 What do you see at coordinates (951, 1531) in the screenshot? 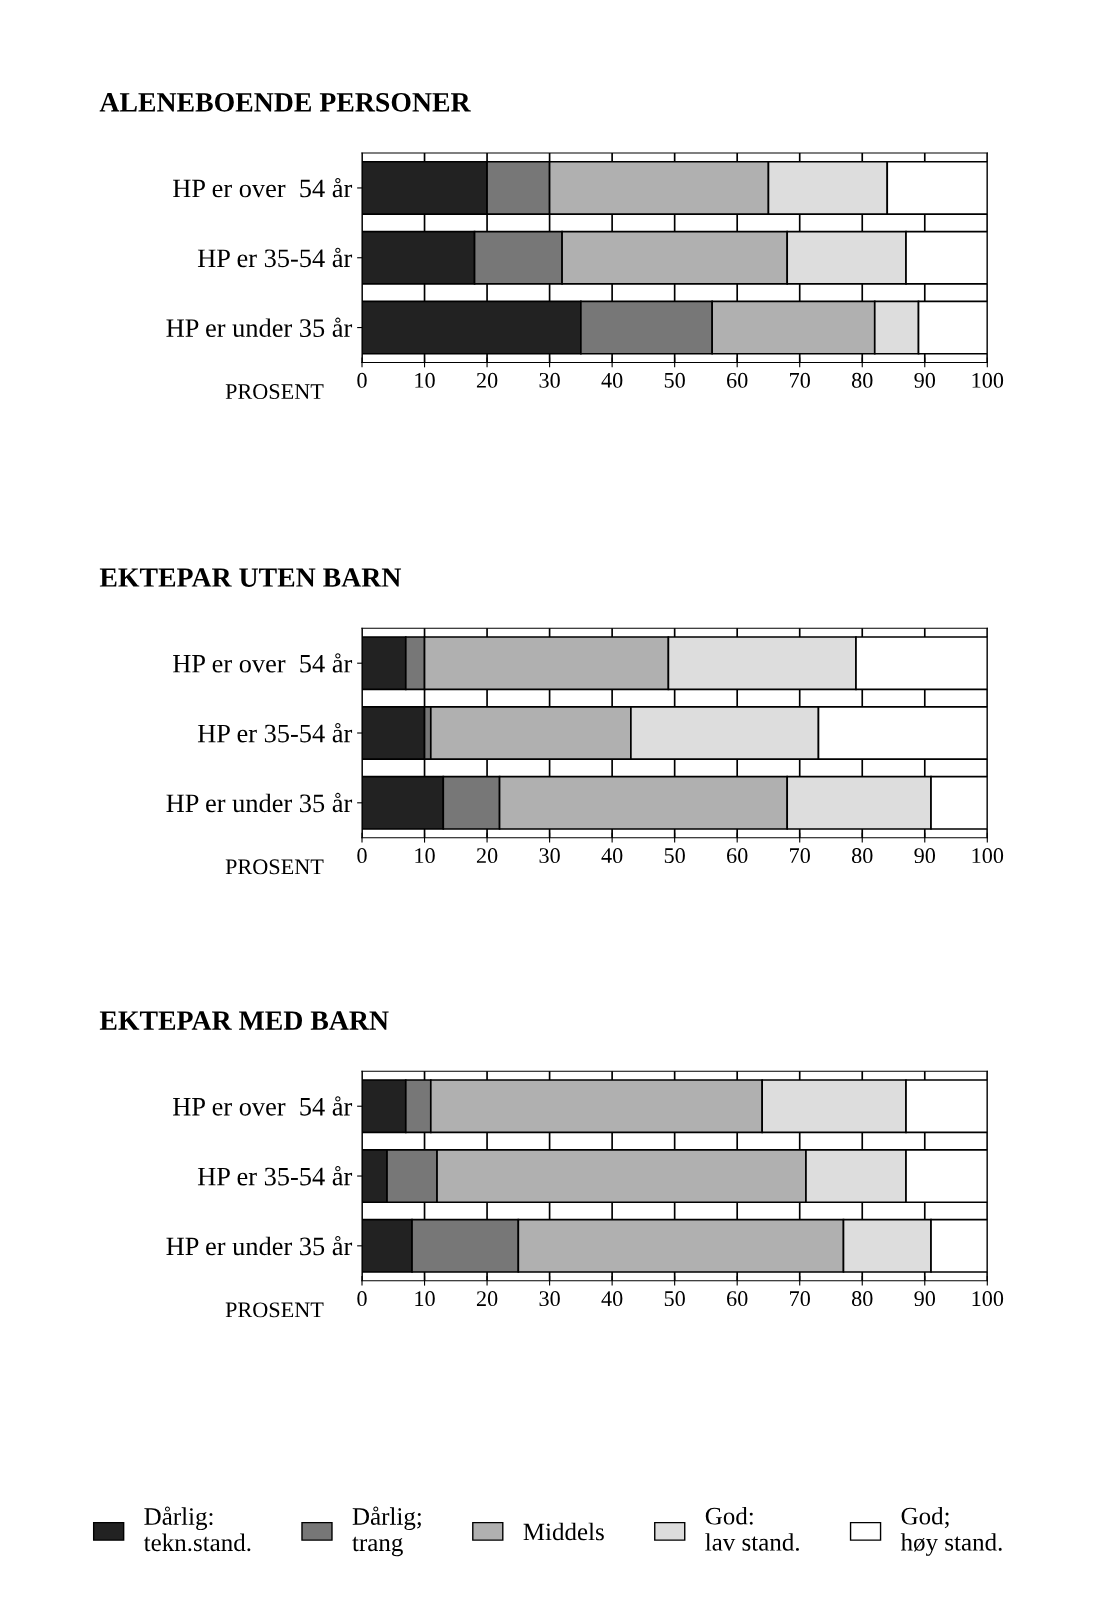
I see `legend-label: God; høy stand.` at bounding box center [951, 1531].